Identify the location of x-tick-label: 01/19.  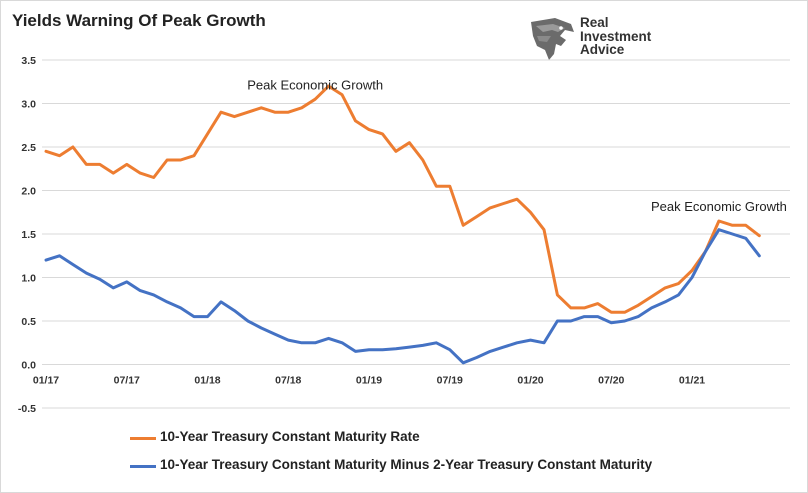
(369, 381).